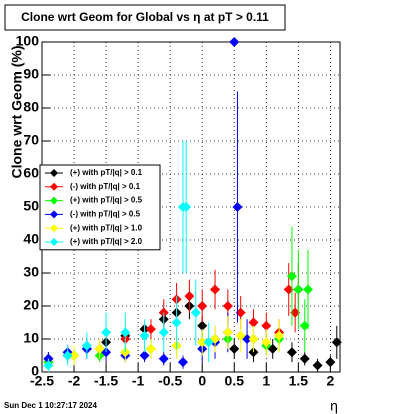  What do you see at coordinates (31, 272) in the screenshot?
I see `y-tick-label: 30` at bounding box center [31, 272].